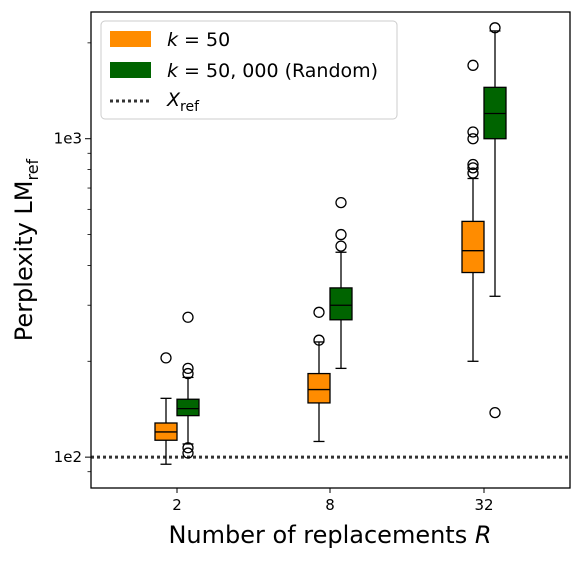  Describe the element at coordinates (198, 40) in the screenshot. I see `legend-label-k50: k = 50` at that location.